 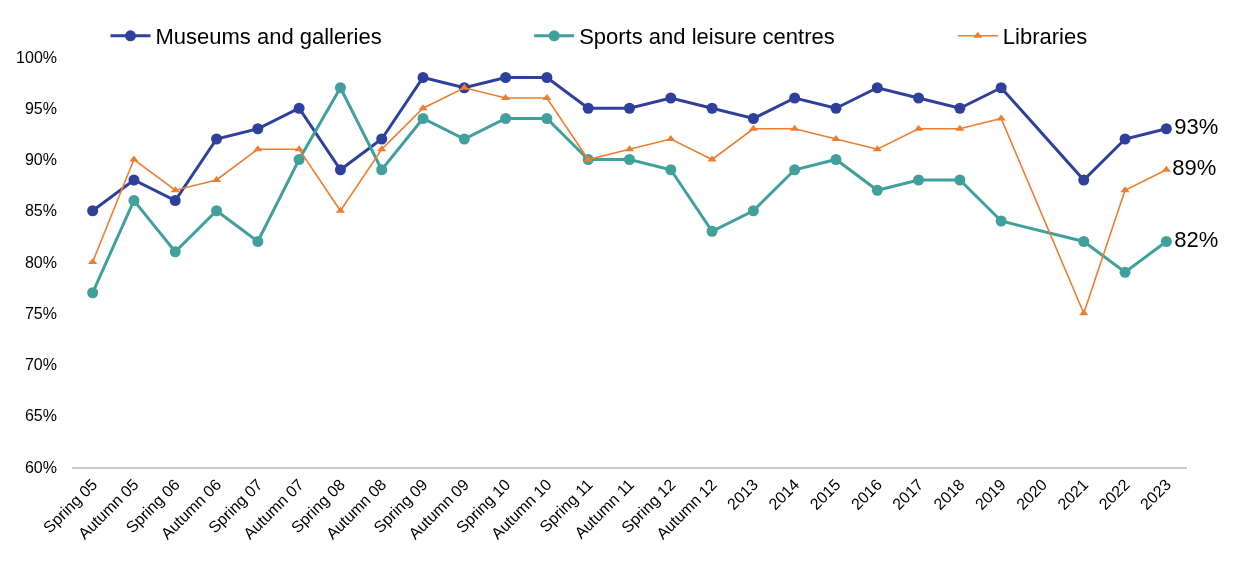 I want to click on legend-label: Museums and galleries, so click(x=268, y=37).